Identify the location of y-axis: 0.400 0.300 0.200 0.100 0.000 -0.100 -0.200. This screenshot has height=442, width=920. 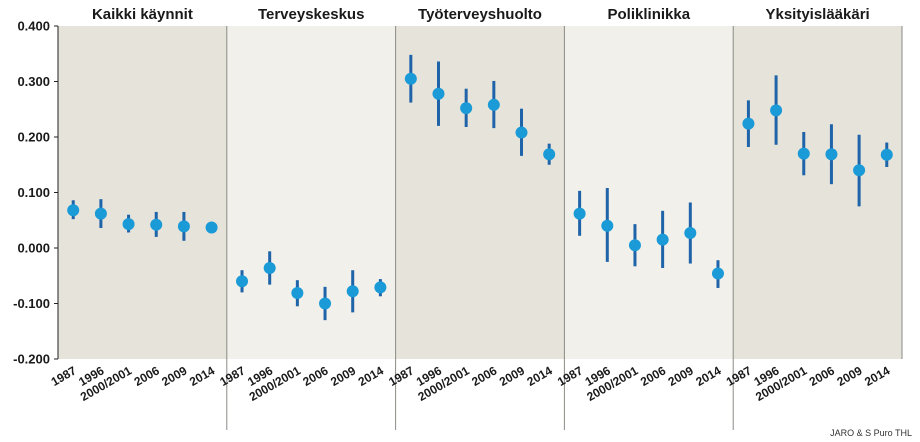
(36, 193).